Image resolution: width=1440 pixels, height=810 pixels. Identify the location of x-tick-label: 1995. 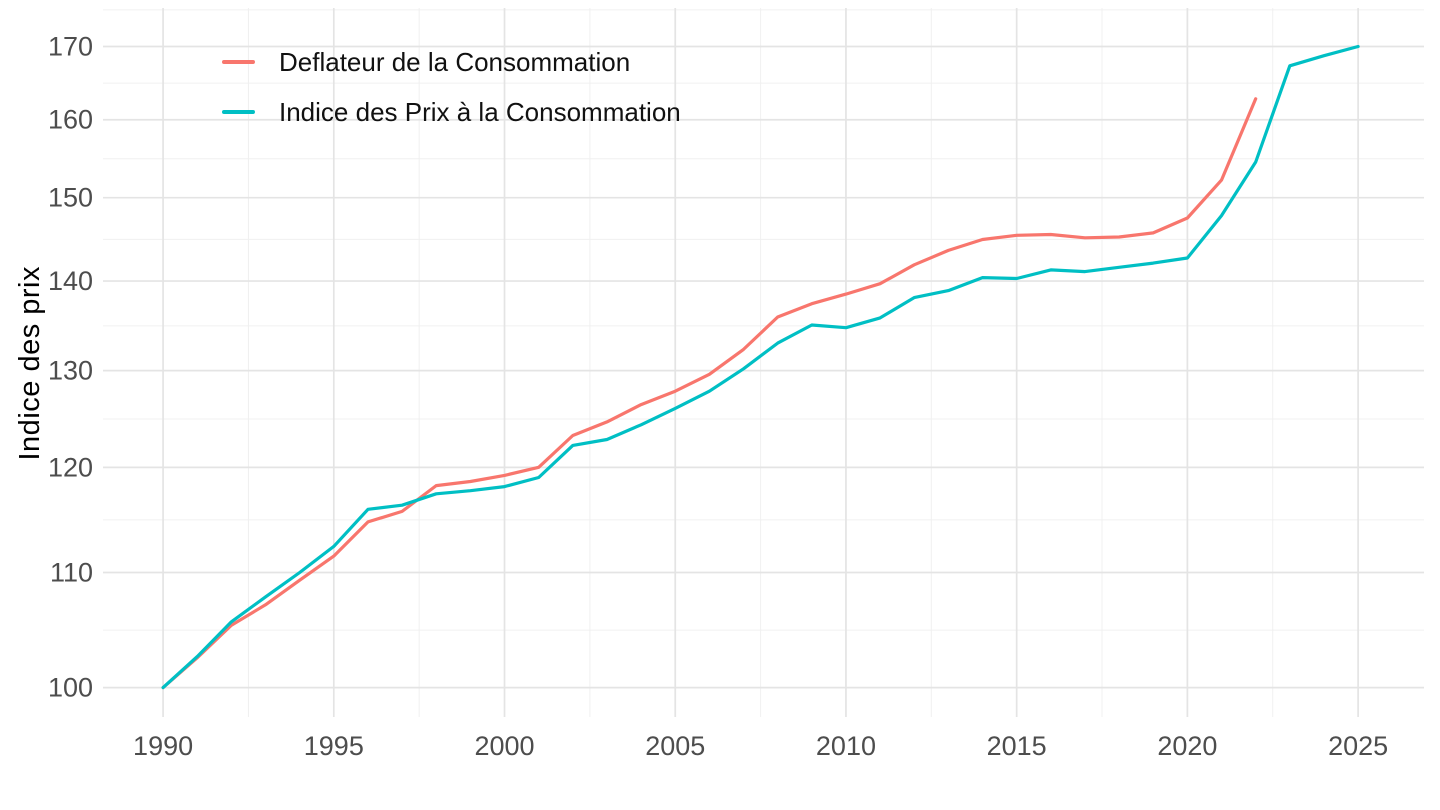
(334, 746).